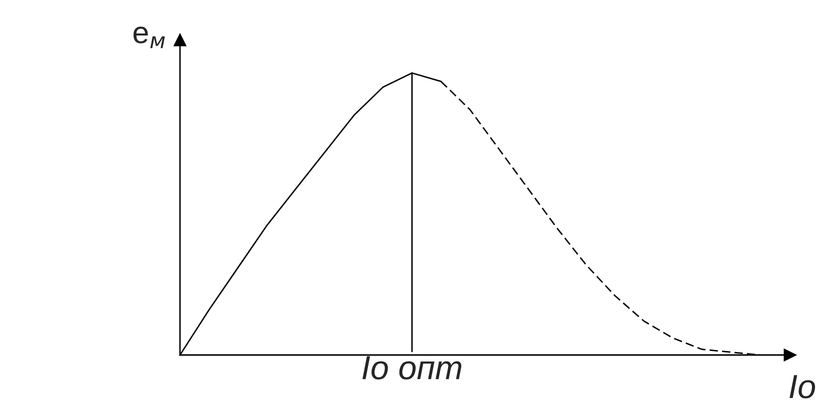 This screenshot has height=418, width=834. Describe the element at coordinates (803, 386) in the screenshot. I see `x-axis-title: Io` at that location.